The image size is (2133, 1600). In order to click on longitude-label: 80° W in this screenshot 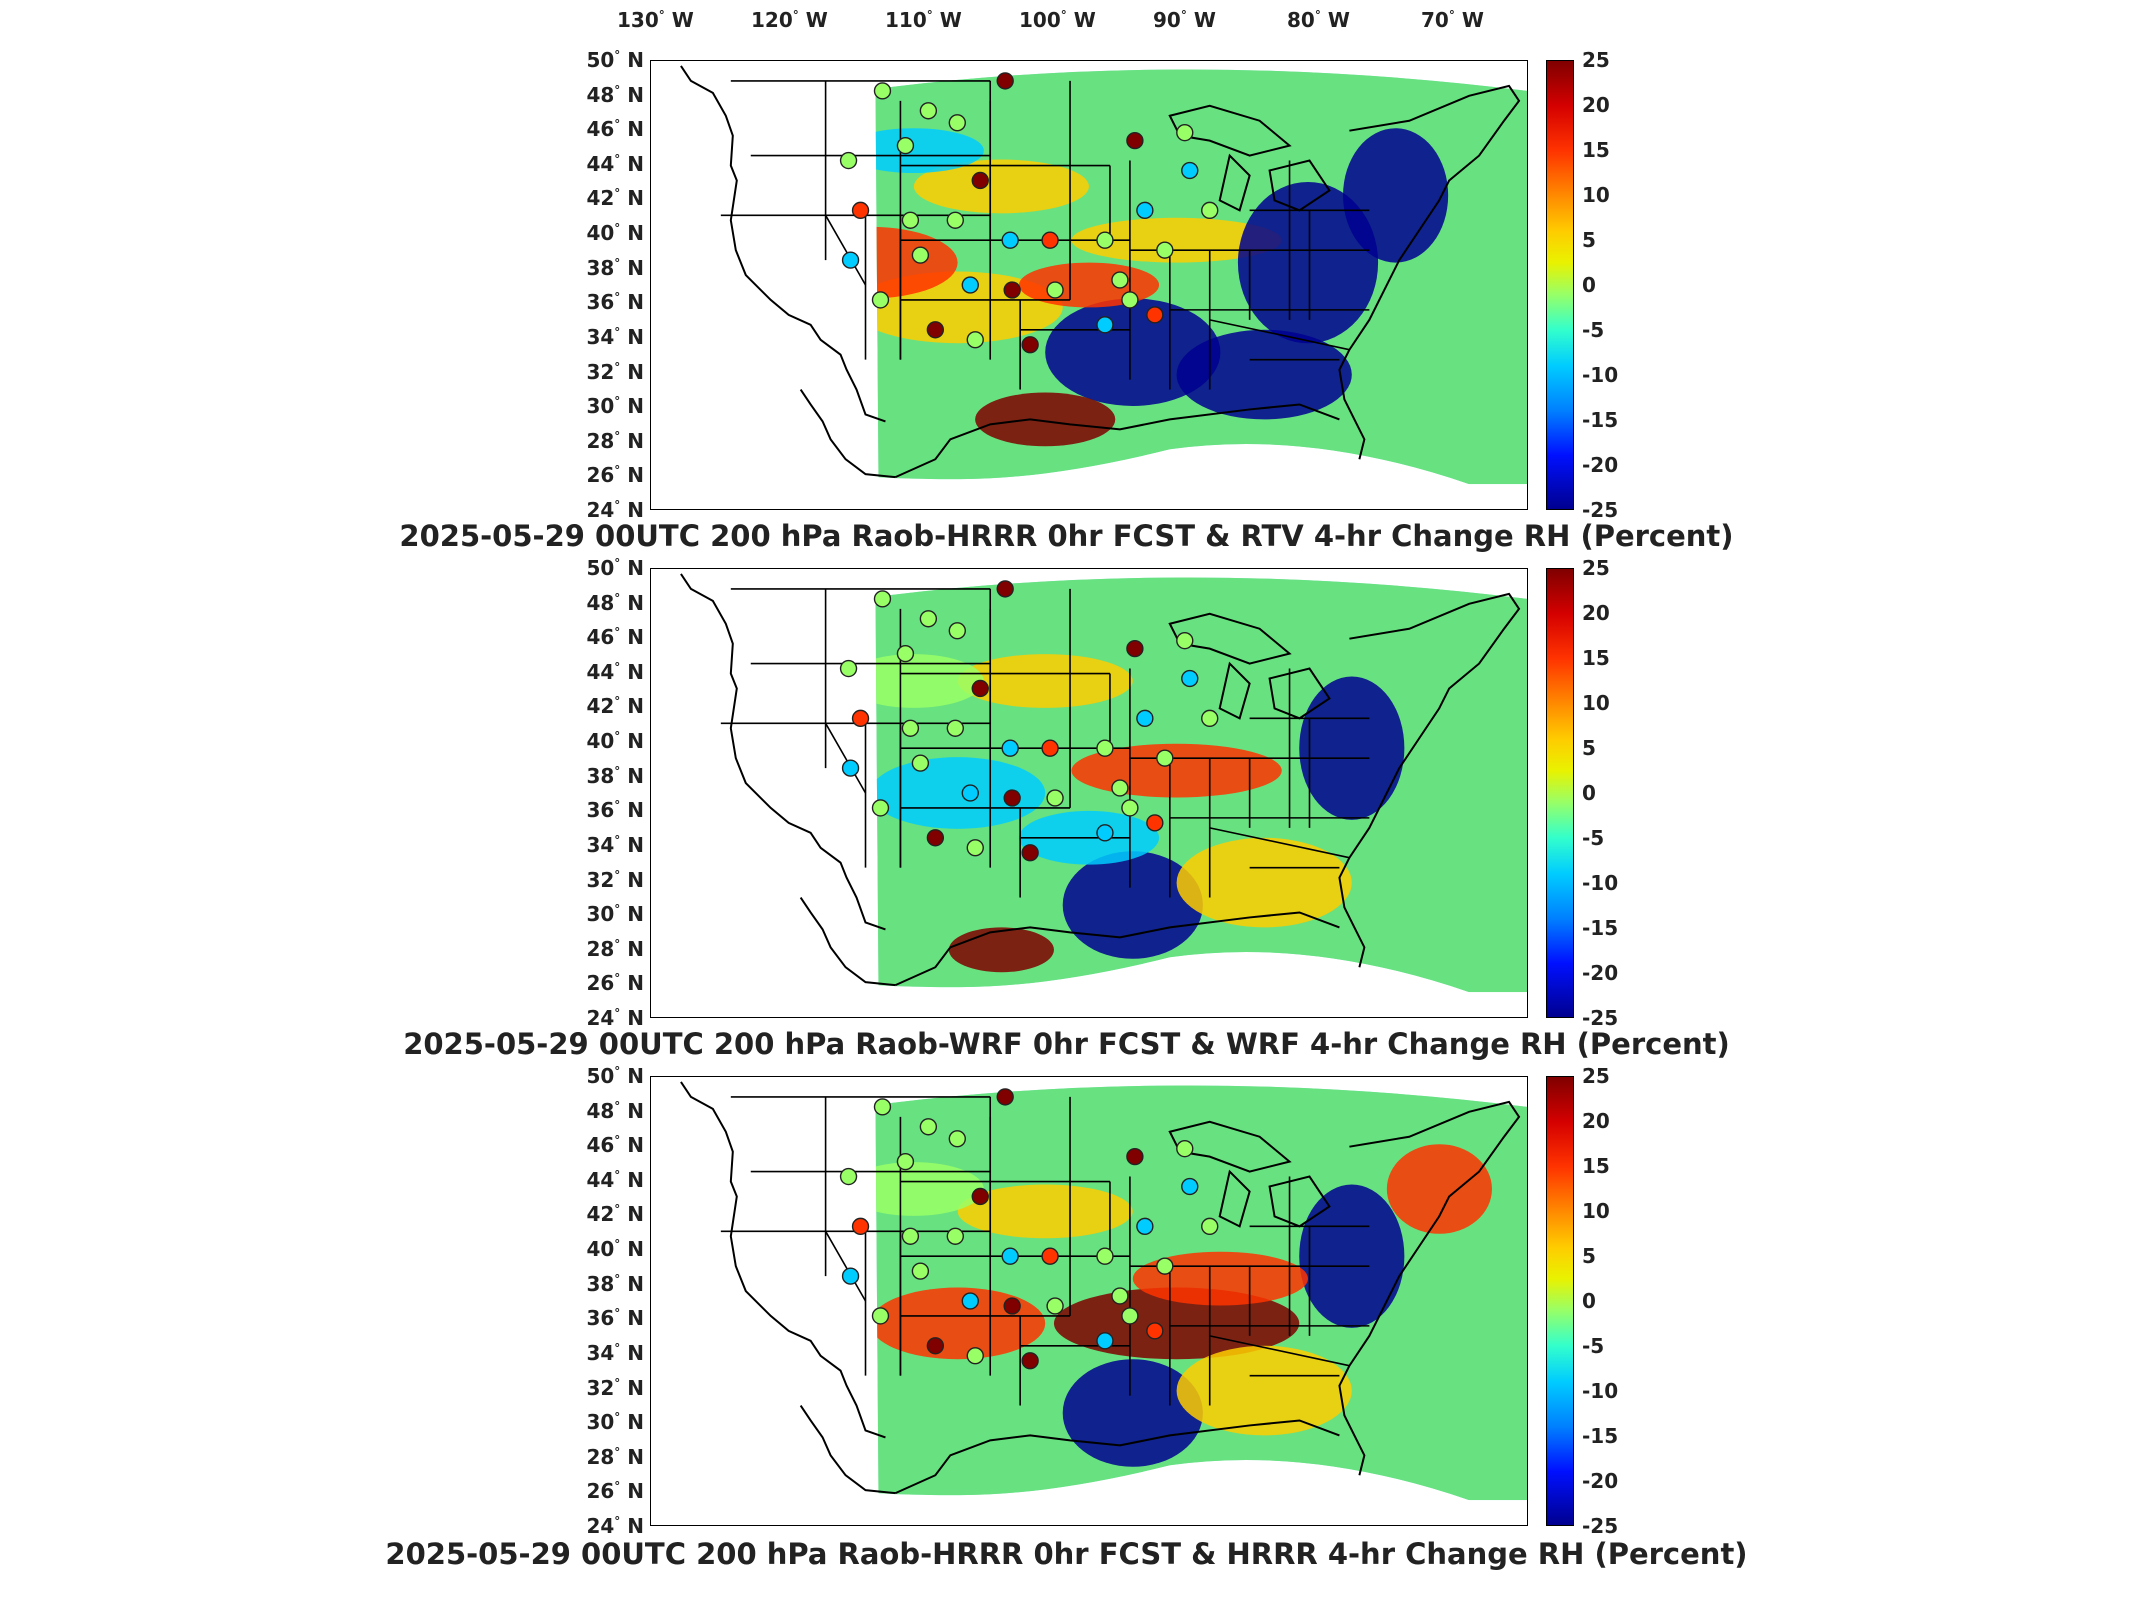, I will do `click(1318, 20)`.